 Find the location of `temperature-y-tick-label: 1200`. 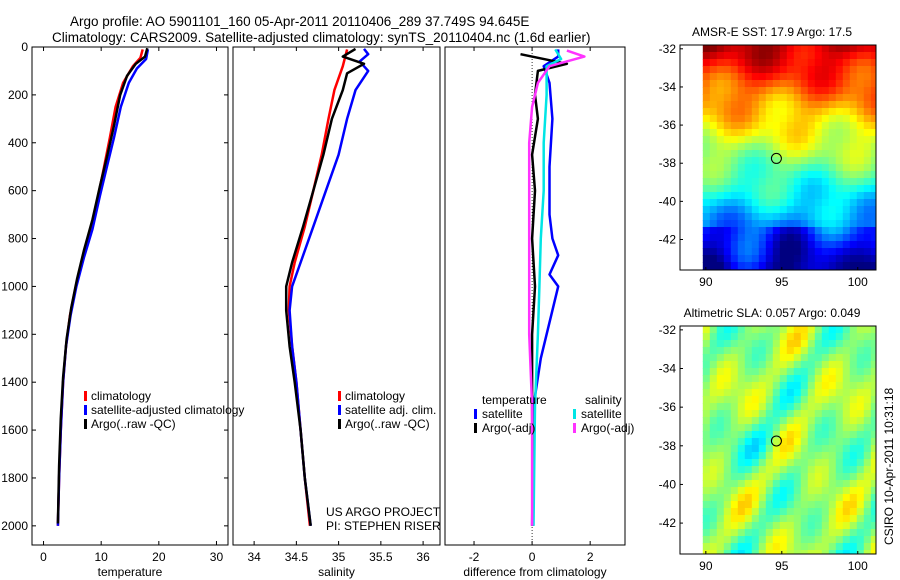

temperature-y-tick-label: 1200 is located at coordinates (14, 334).